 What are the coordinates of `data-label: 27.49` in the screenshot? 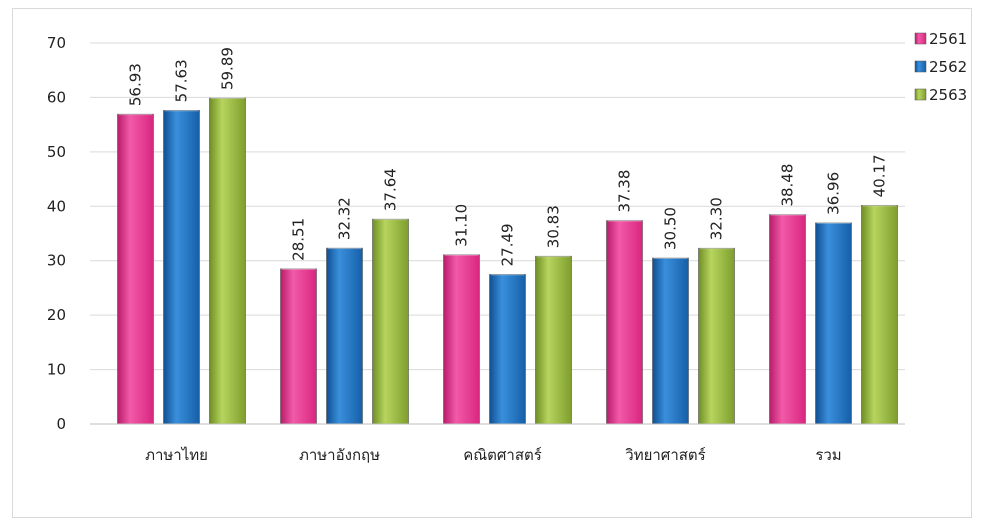 It's located at (508, 244).